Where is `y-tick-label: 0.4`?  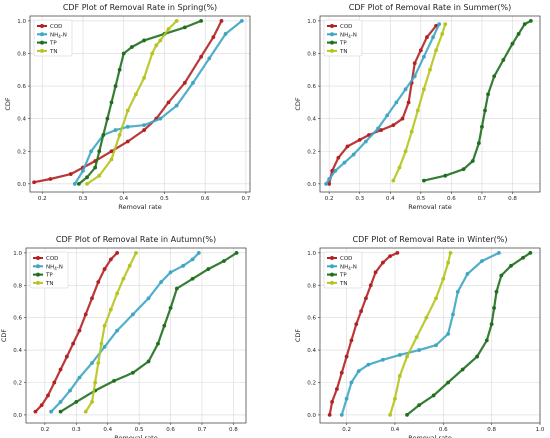 y-tick-label: 0.4 is located at coordinates (21, 120).